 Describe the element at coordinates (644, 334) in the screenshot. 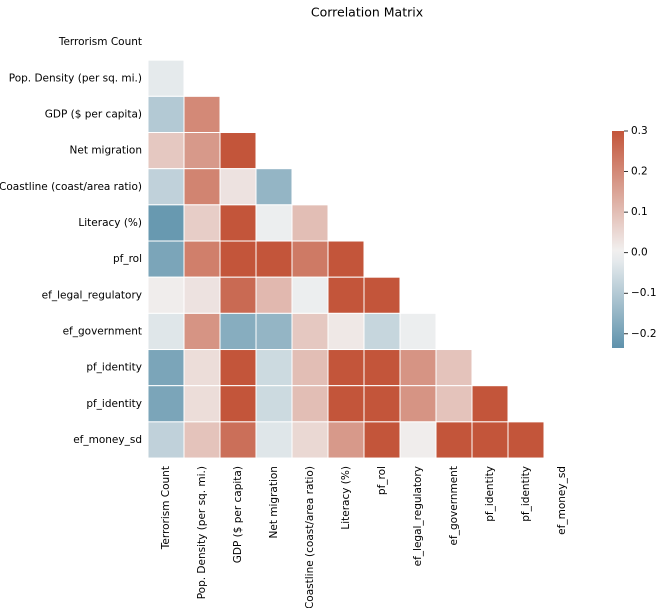

I see `colorbar-tick-label: −0.2` at that location.